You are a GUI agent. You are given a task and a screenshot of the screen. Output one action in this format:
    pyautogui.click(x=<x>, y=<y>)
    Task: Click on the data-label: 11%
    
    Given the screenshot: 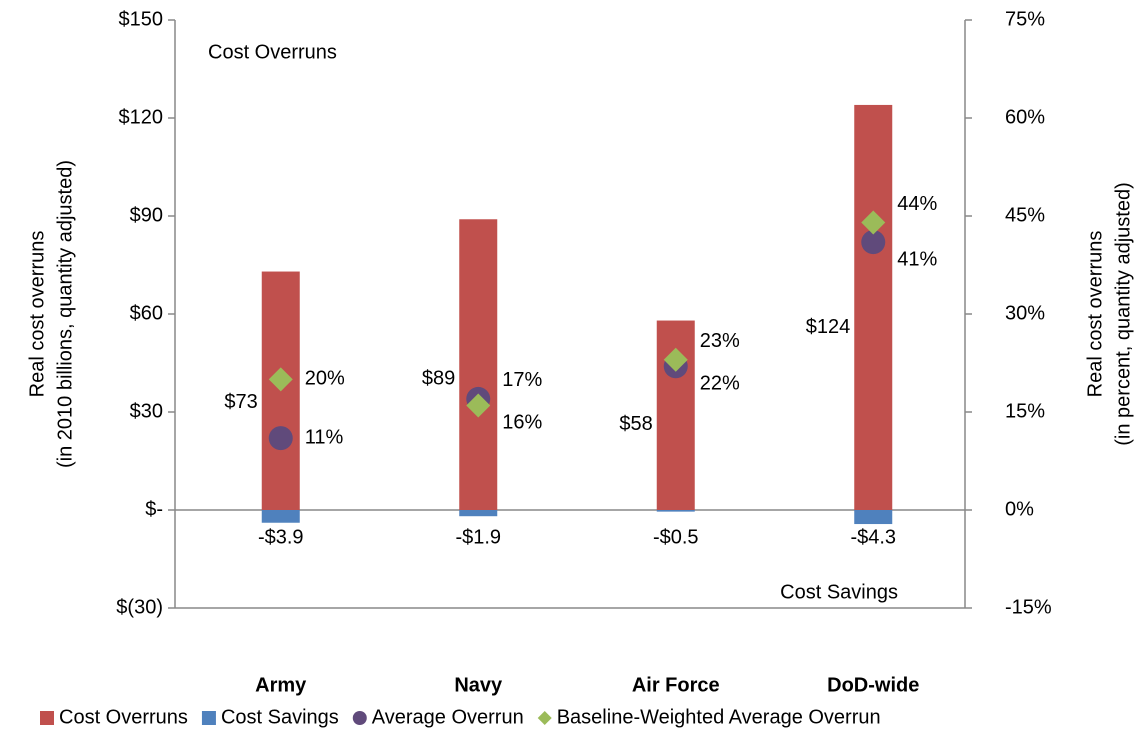 What is the action you would take?
    pyautogui.click(x=324, y=437)
    